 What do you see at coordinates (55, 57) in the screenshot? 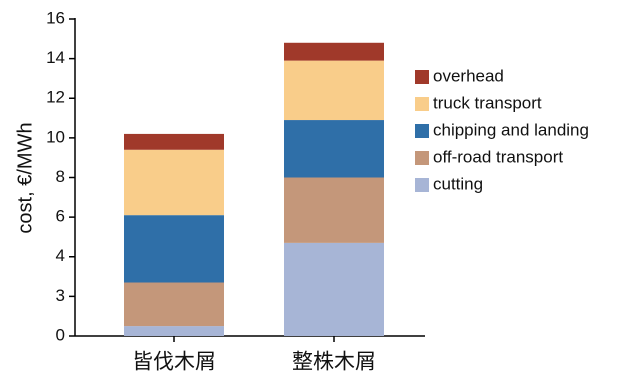
I see `y-tick-label: 14` at bounding box center [55, 57].